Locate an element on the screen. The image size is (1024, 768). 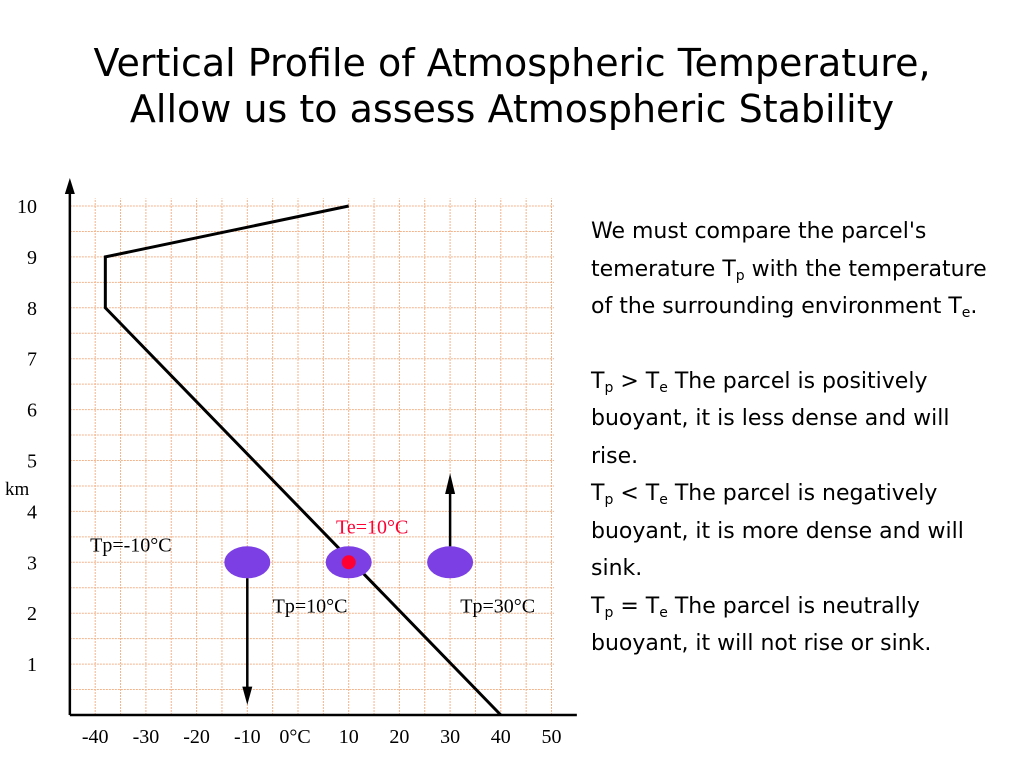
y-tick-label: 6 is located at coordinates (32, 411).